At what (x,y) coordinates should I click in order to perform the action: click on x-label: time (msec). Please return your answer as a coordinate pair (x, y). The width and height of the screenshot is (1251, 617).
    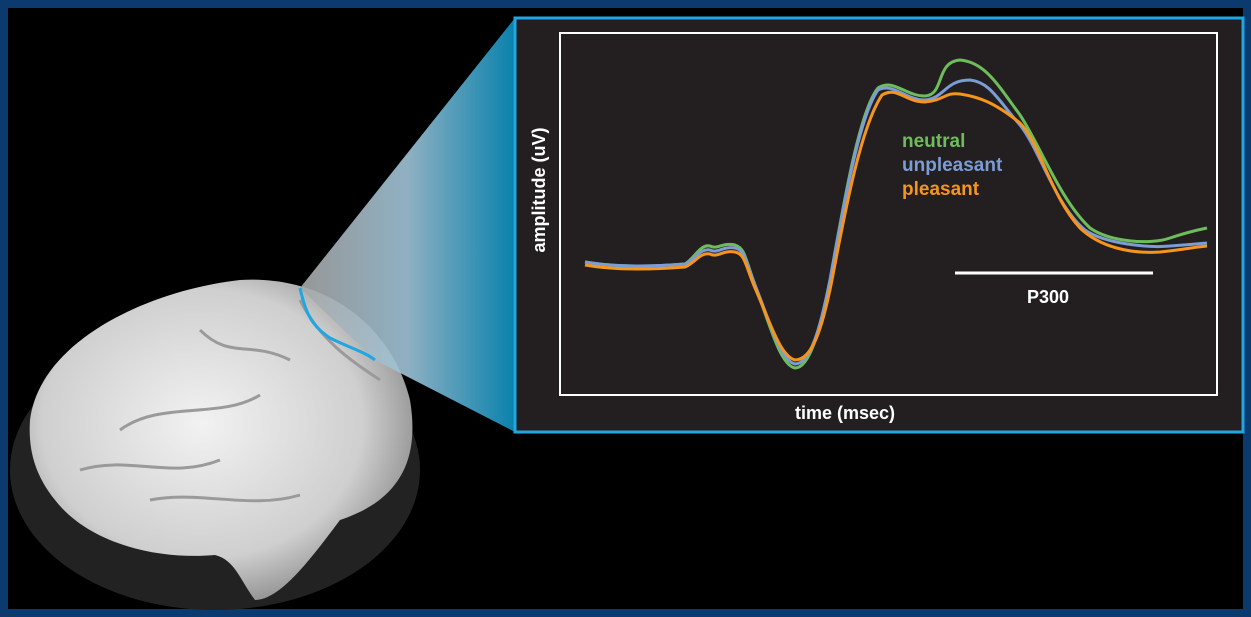
    Looking at the image, I should click on (845, 413).